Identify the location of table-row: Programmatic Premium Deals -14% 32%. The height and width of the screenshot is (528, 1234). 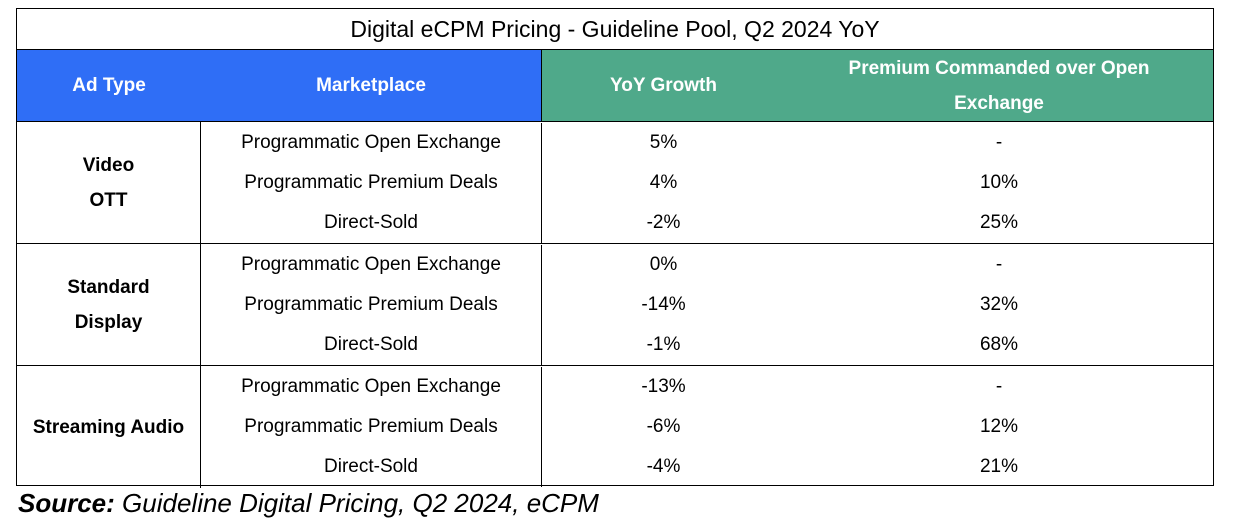
(707, 305).